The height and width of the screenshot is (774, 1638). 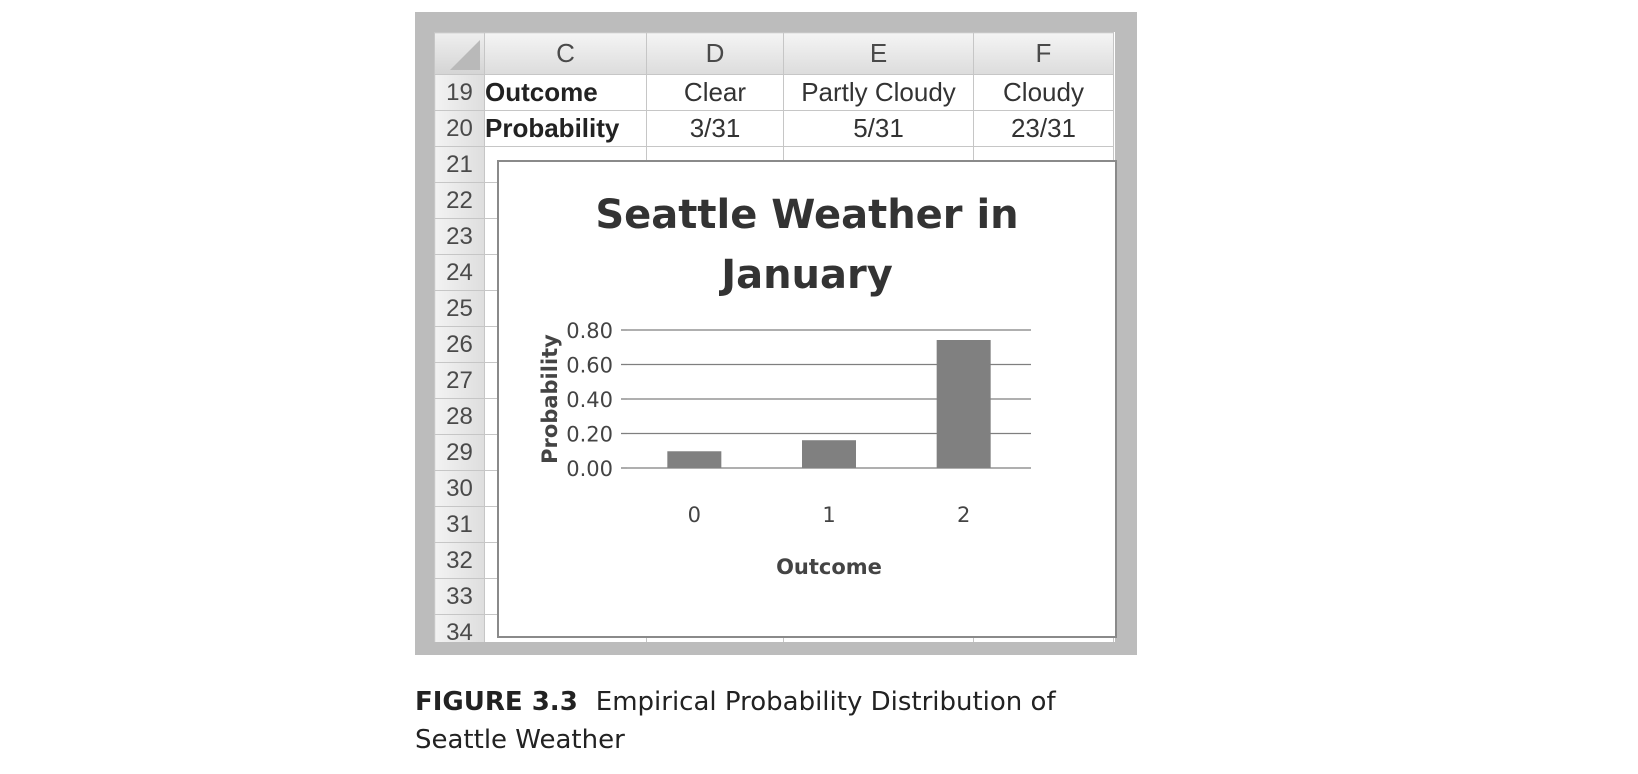 I want to click on row-header: 23, so click(x=459, y=236).